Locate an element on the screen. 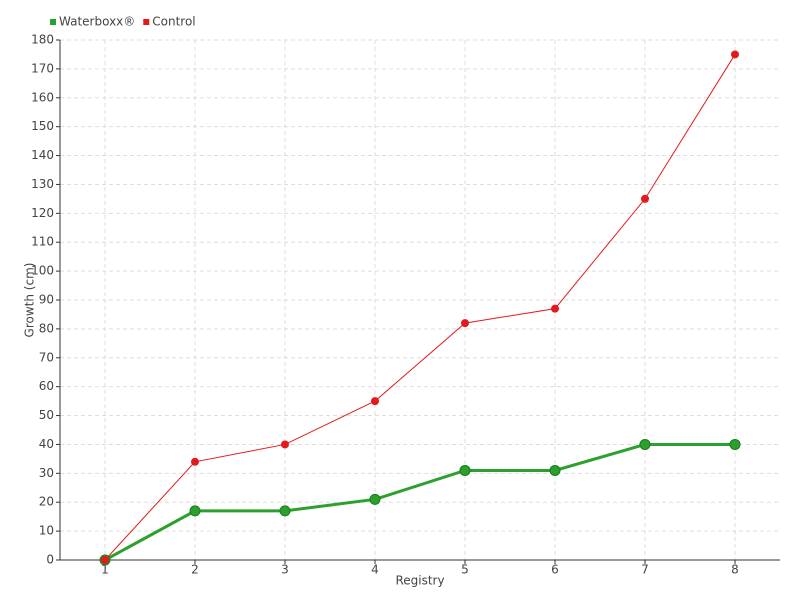 The width and height of the screenshot is (800, 600). y-tick-label: 20 is located at coordinates (46, 502).